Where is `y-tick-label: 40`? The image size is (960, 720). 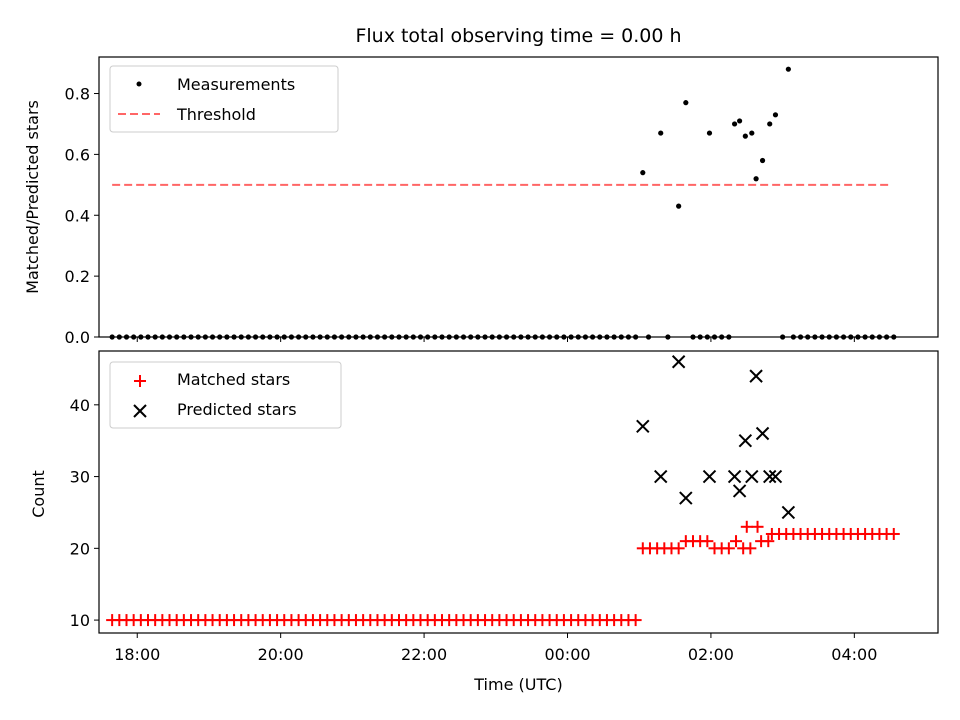 y-tick-label: 40 is located at coordinates (80, 405).